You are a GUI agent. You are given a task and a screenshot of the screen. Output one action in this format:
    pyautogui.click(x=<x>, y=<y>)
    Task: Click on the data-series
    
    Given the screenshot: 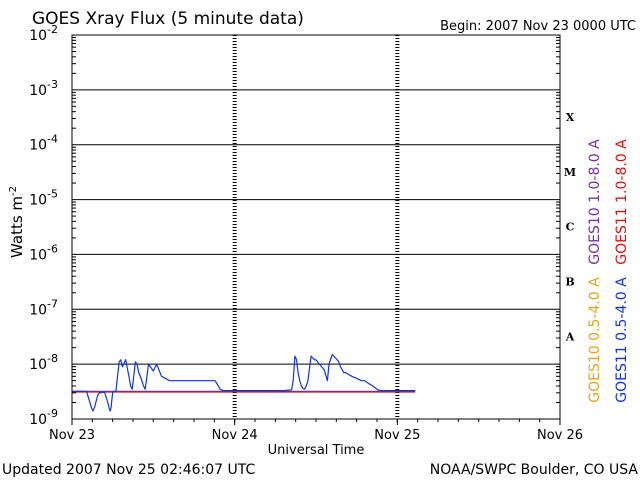 What is the action you would take?
    pyautogui.click(x=244, y=382)
    